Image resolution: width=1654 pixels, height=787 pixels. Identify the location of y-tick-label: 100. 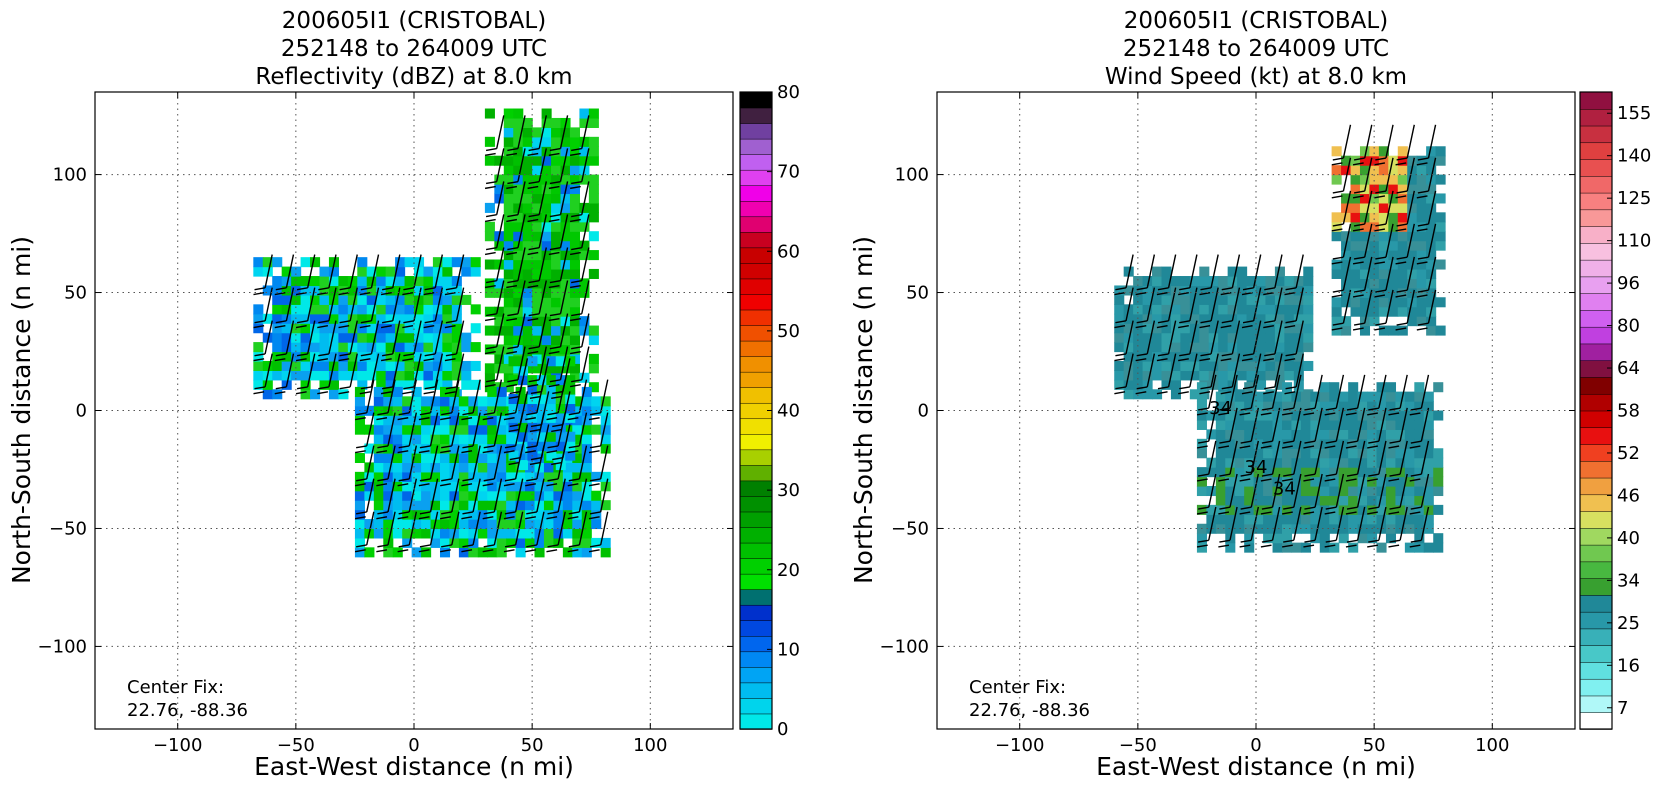
(70, 175).